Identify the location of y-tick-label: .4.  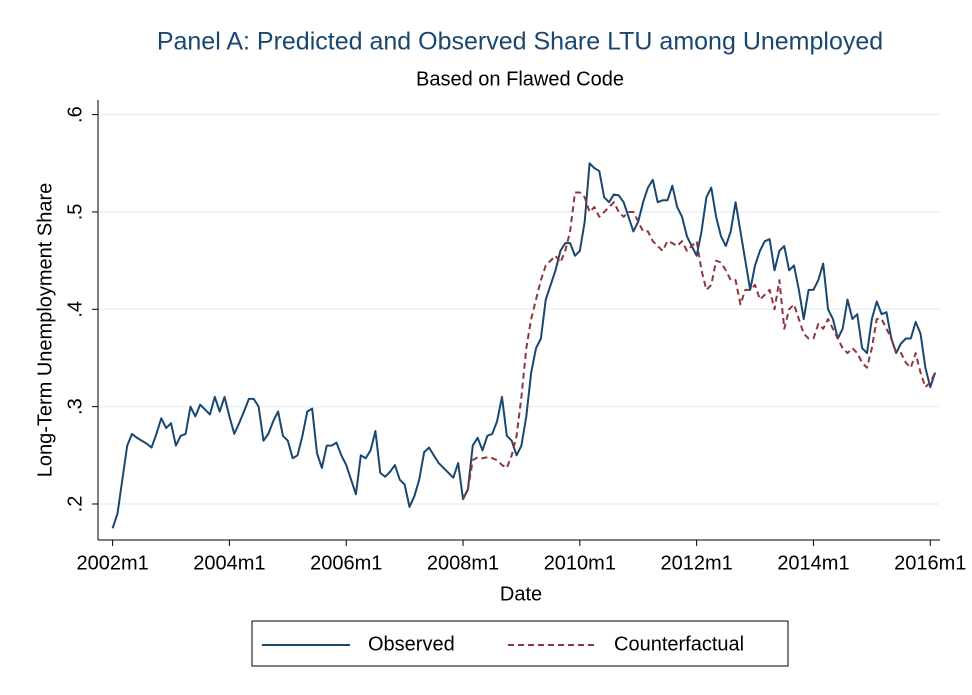
(75, 309).